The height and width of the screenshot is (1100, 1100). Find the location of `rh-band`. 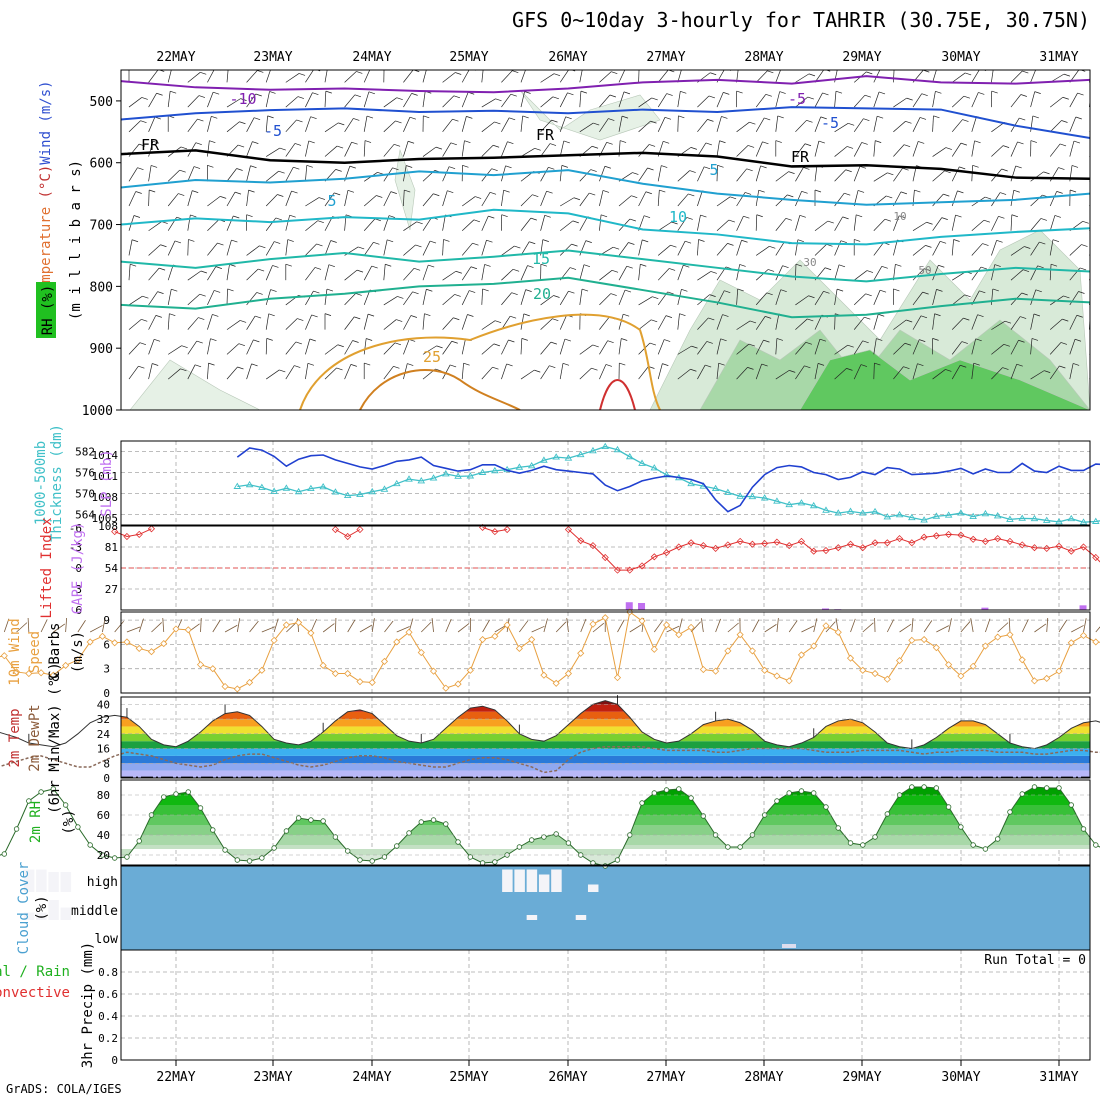

rh-band is located at coordinates (605, 820).